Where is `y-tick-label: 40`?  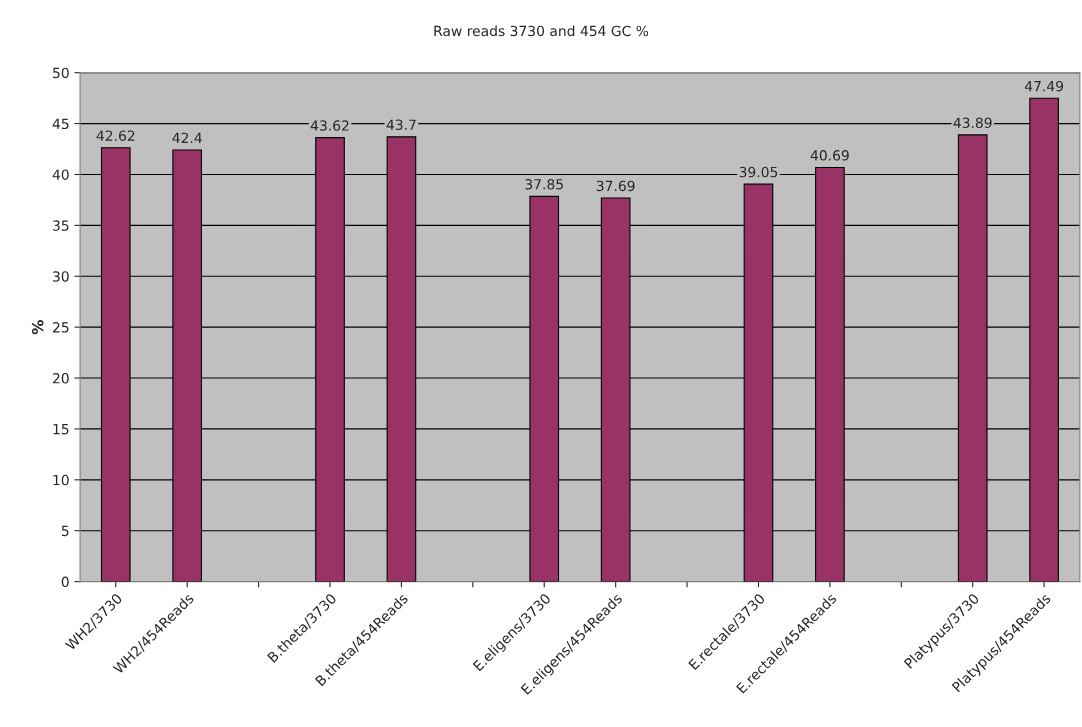 y-tick-label: 40 is located at coordinates (60, 174).